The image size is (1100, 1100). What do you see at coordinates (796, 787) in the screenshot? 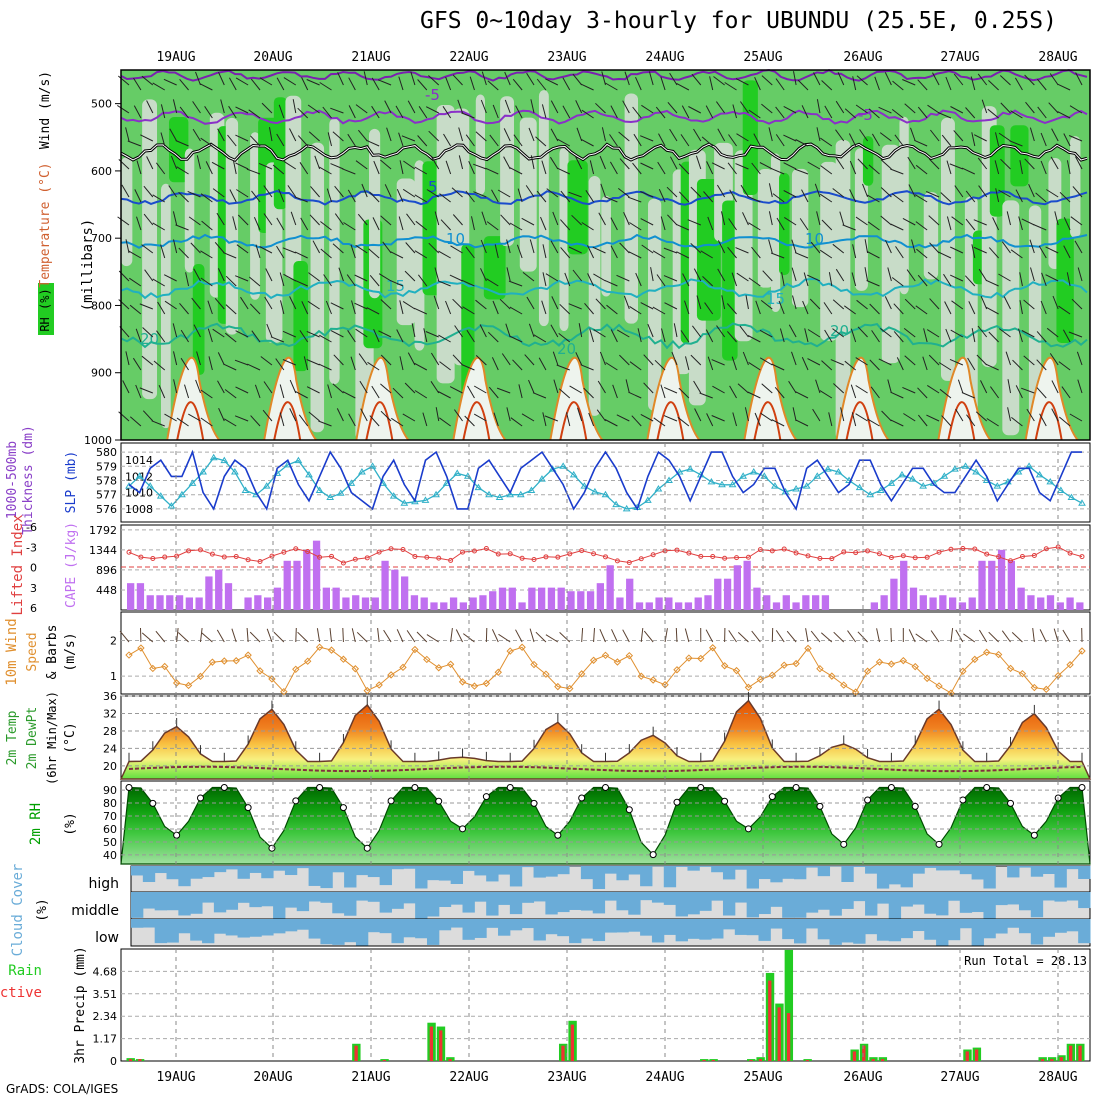
I see `rh2m-point` at bounding box center [796, 787].